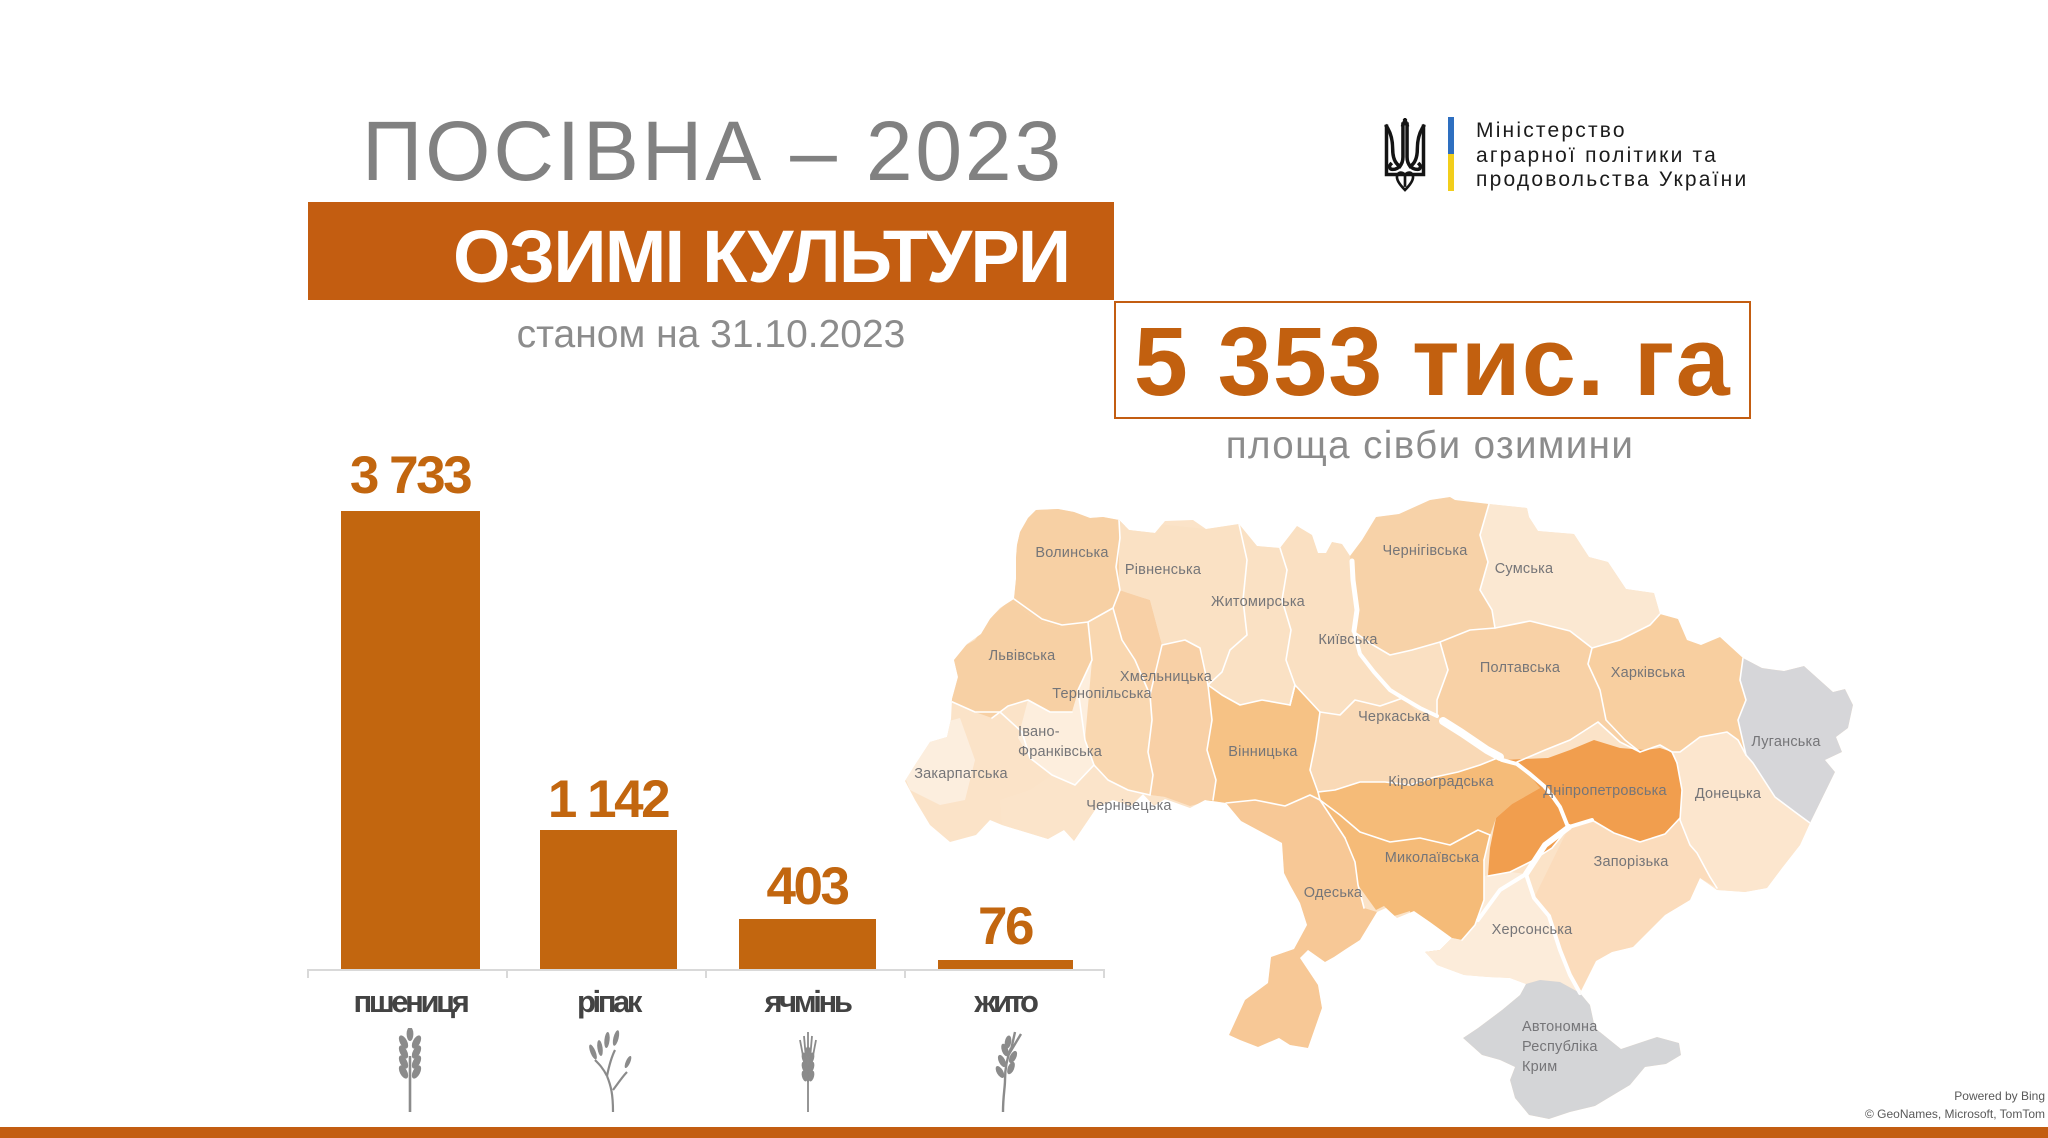 The height and width of the screenshot is (1138, 2048). I want to click on svg-text: Республіка, so click(1560, 1047).